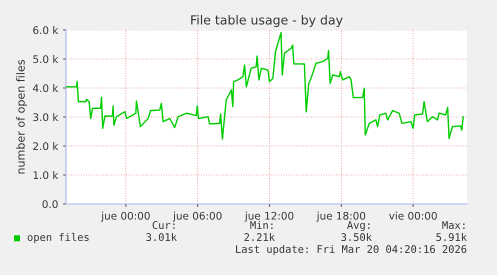 The image size is (497, 275). I want to click on text: Max:, so click(453, 225).